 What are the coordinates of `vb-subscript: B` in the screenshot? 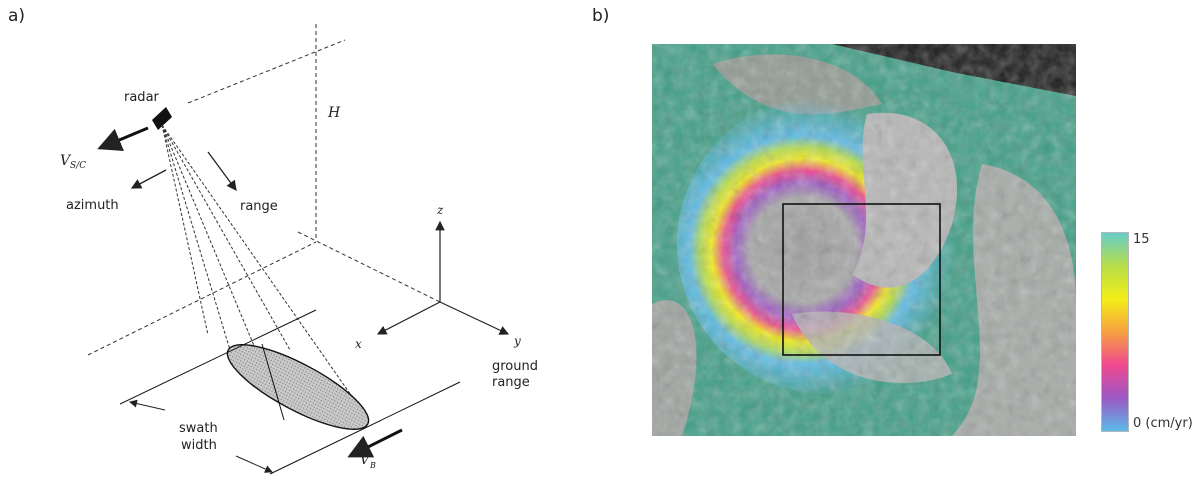 It's located at (372, 465).